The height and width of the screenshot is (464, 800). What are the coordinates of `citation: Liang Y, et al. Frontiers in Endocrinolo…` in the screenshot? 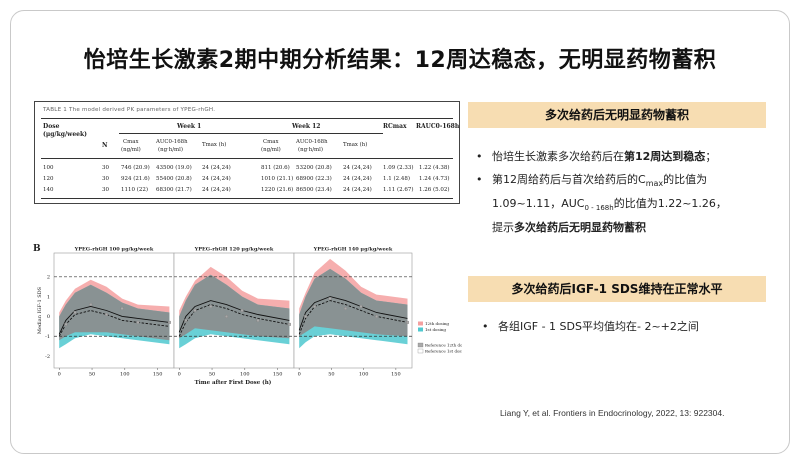 It's located at (612, 413).